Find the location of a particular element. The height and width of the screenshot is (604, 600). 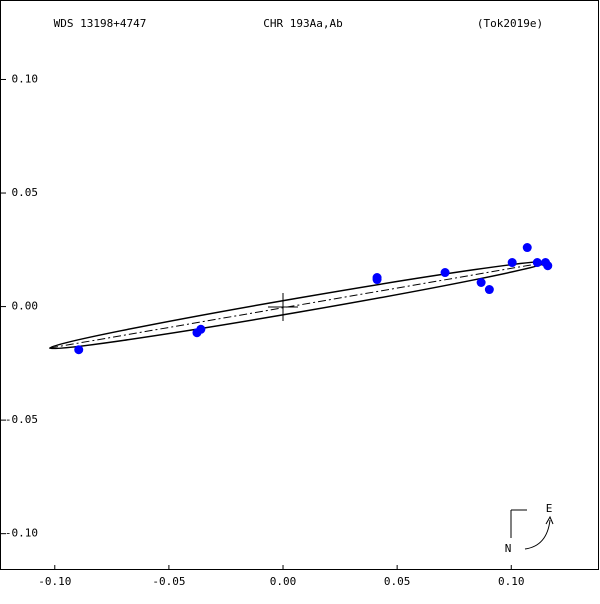

header-center: CHR 193Aa,Ab is located at coordinates (302, 23).